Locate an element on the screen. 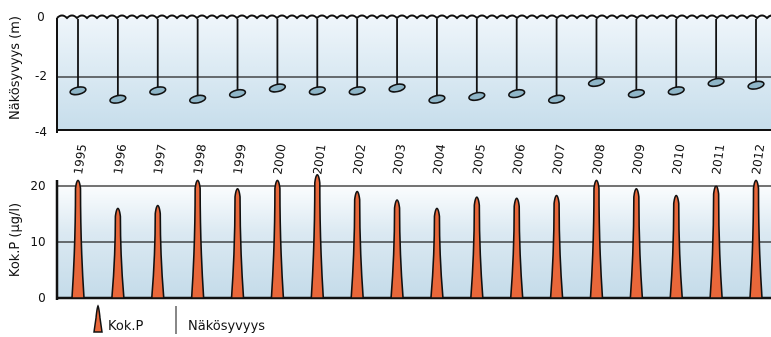 The height and width of the screenshot is (337, 771). secchi-disc-2012 is located at coordinates (756, 85).